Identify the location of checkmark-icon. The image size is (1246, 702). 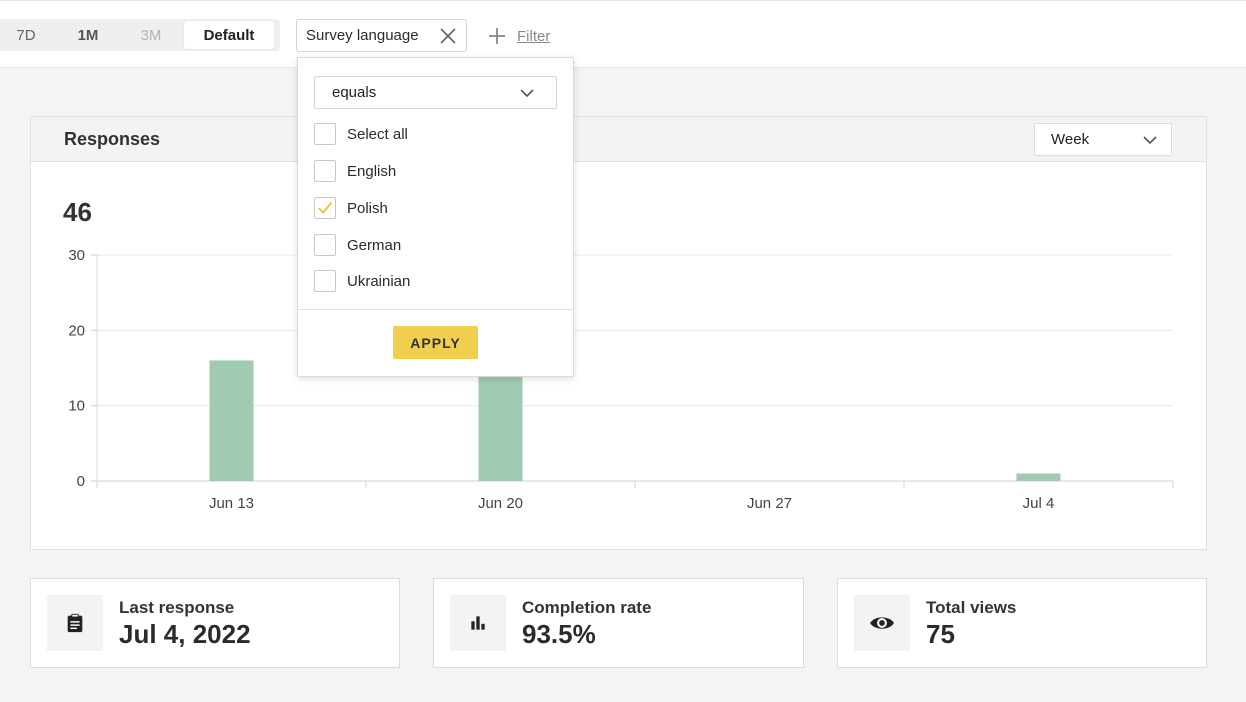
(325, 207).